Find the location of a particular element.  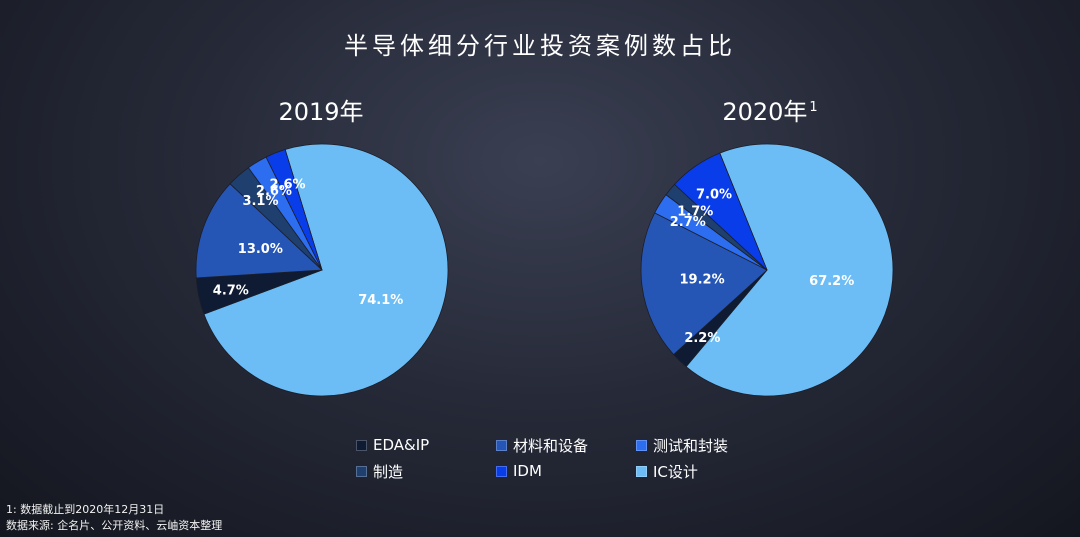

chart-title-text: 2019年 is located at coordinates (321, 112).